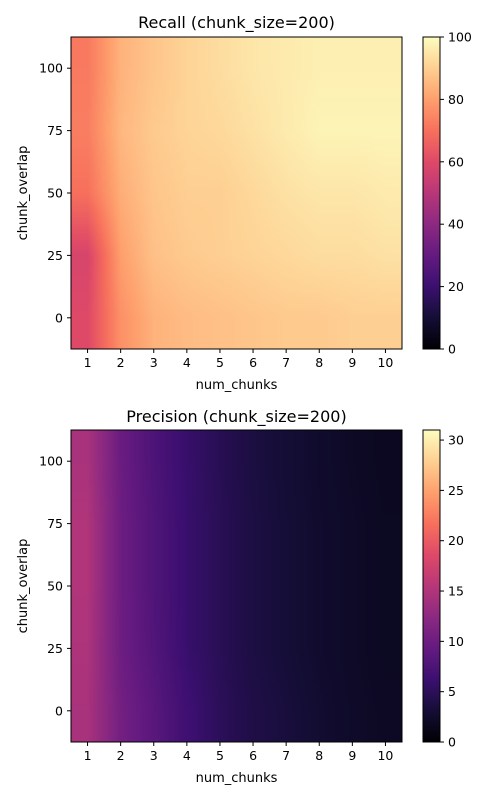 The image size is (500, 800). What do you see at coordinates (452, 691) in the screenshot?
I see `colorbar-tick-label: 5` at bounding box center [452, 691].